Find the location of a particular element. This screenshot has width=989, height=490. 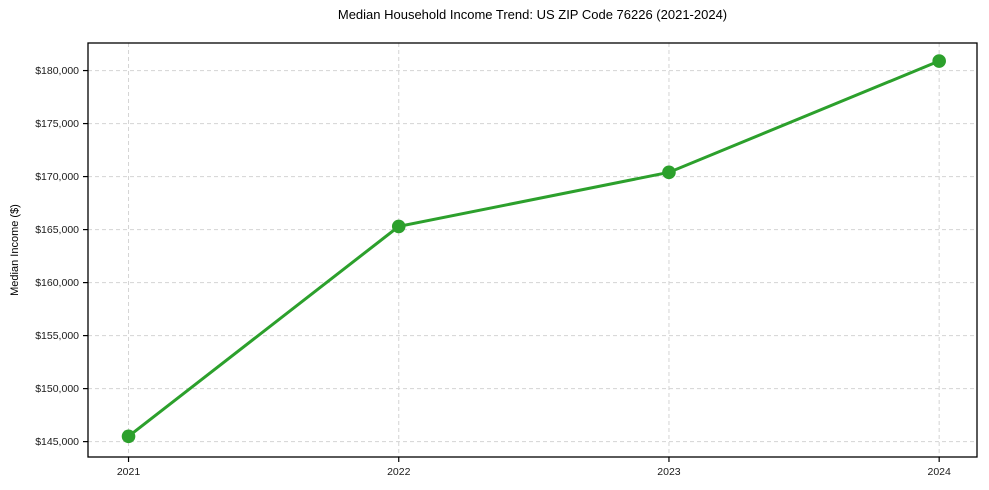

y-tick-label: $175,000 is located at coordinates (57, 124).